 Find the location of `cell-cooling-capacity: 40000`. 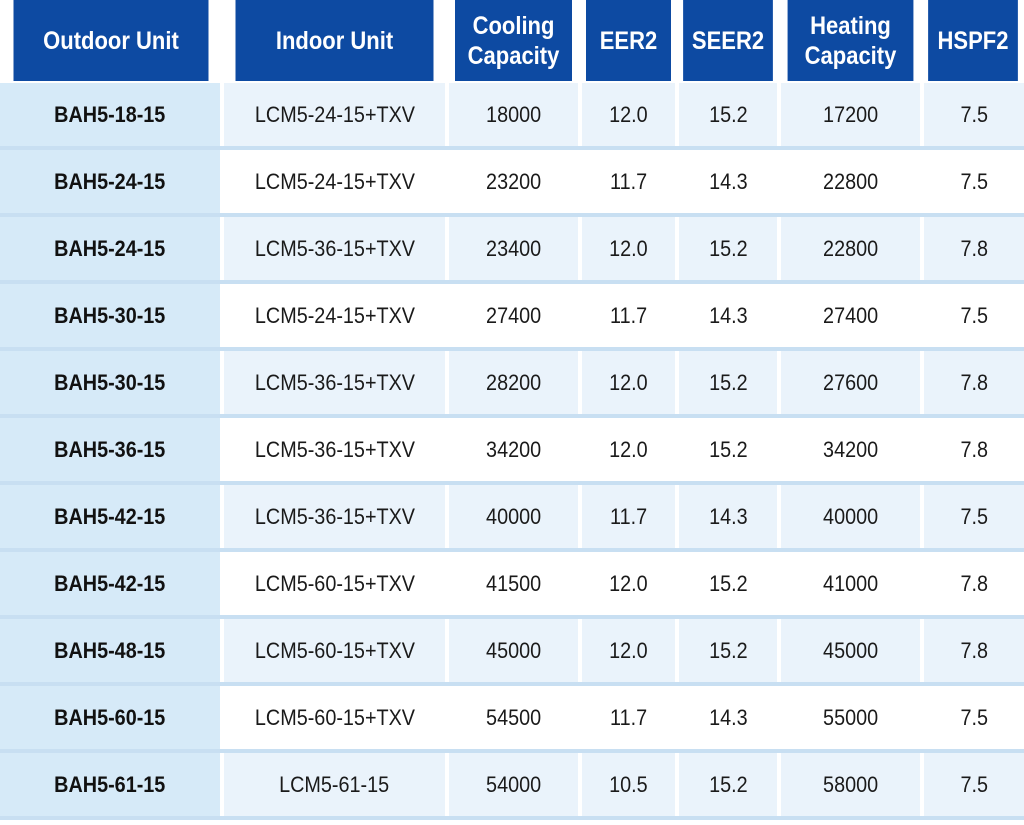

cell-cooling-capacity: 40000 is located at coordinates (514, 517).